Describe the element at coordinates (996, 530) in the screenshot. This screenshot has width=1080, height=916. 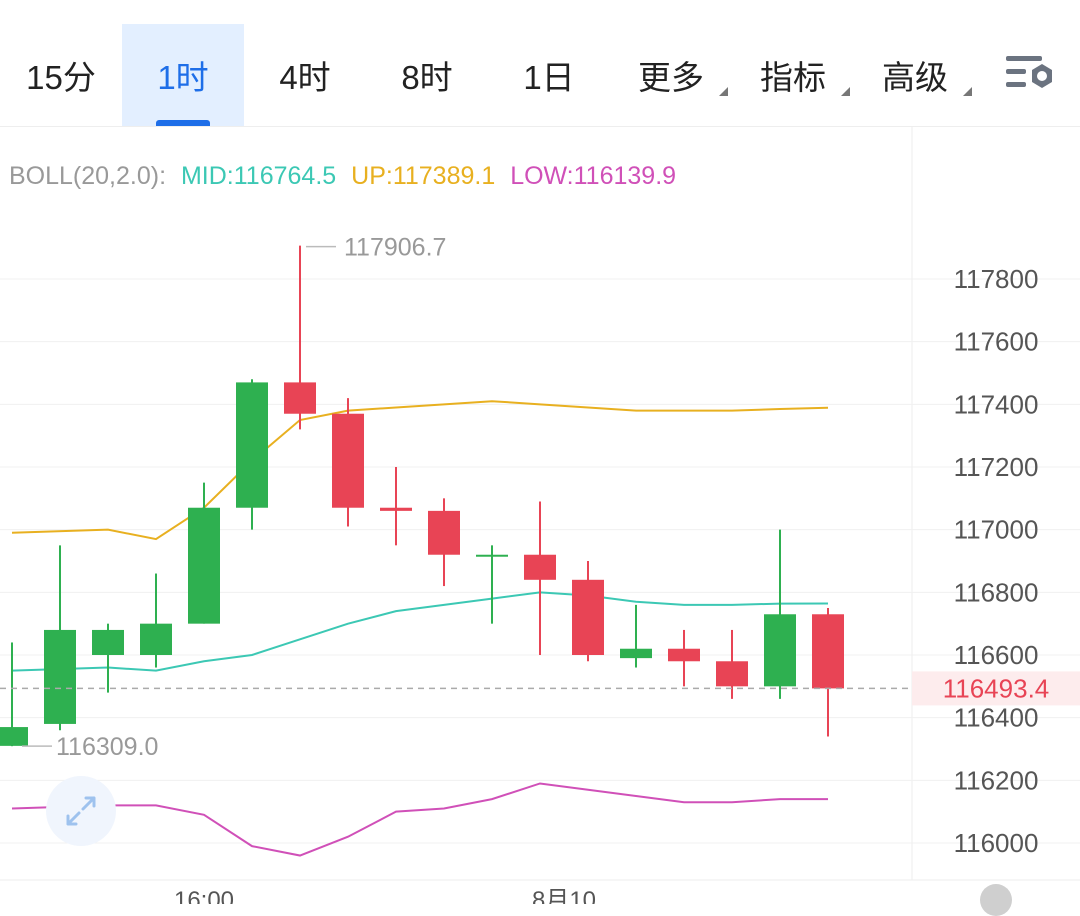
I see `y-tick-label: 117000` at that location.